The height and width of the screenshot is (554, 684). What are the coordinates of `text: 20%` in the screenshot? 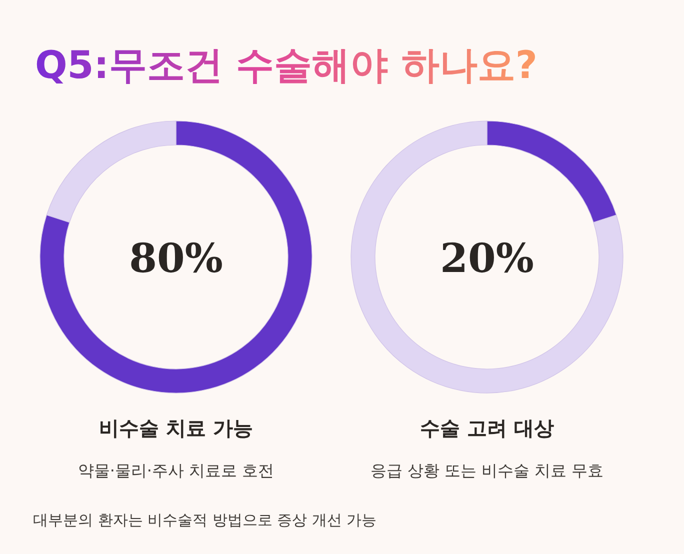 It's located at (487, 258).